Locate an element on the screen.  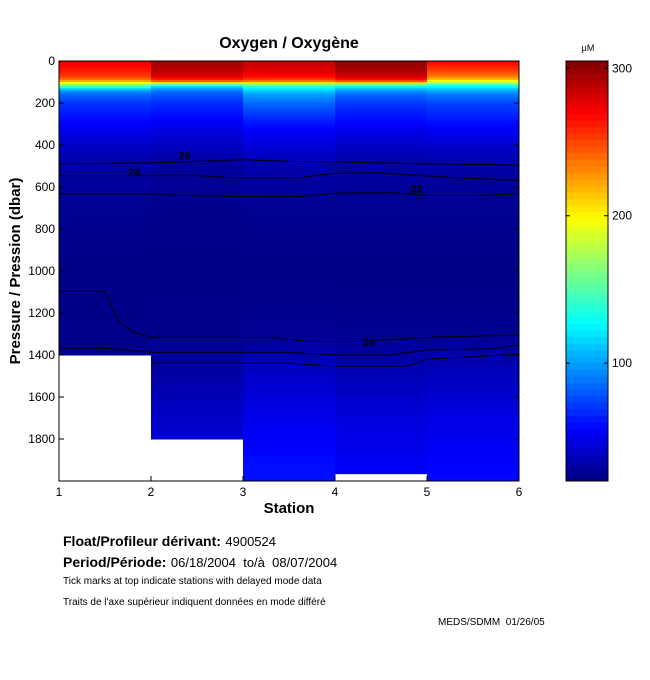
contour-label: 26 is located at coordinates (185, 157).